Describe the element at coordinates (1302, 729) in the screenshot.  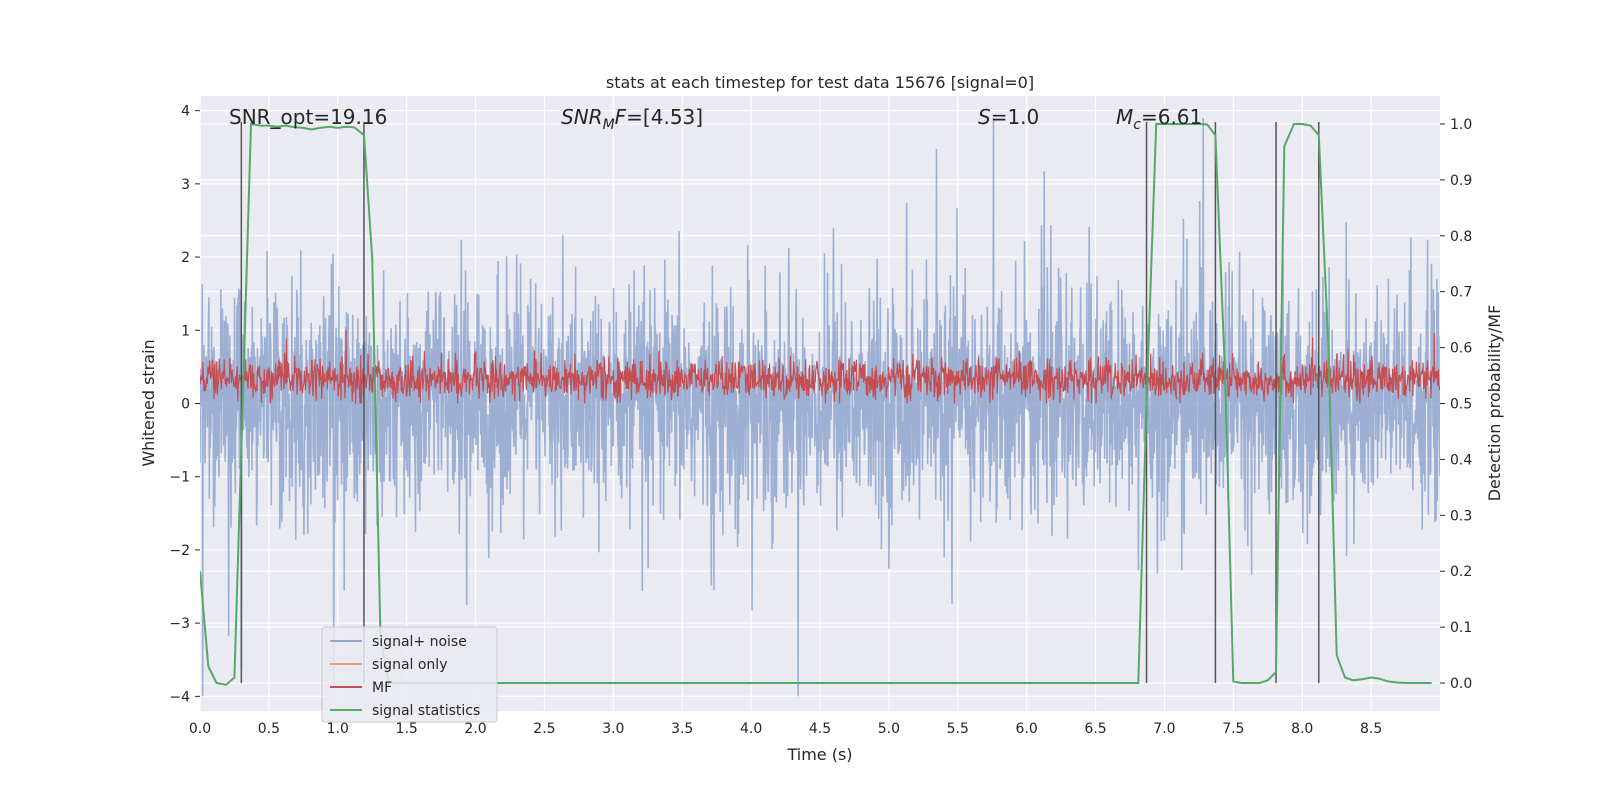
I see `x-tick-label: 8.0` at that location.